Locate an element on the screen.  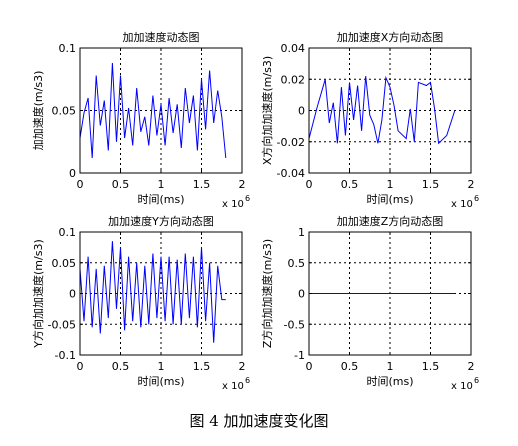
y-tick-label: -0.02 is located at coordinates (291, 142).